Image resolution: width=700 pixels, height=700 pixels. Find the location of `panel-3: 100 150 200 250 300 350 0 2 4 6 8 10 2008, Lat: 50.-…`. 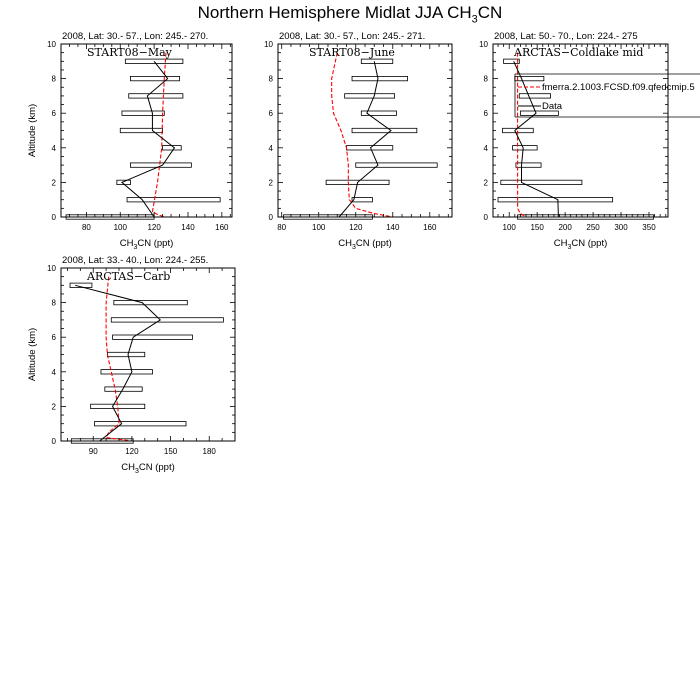

panel-3: 100 150 200 250 300 350 0 2 4 6 8 10 2008, Lat: 50.-… is located at coordinates (589, 141).